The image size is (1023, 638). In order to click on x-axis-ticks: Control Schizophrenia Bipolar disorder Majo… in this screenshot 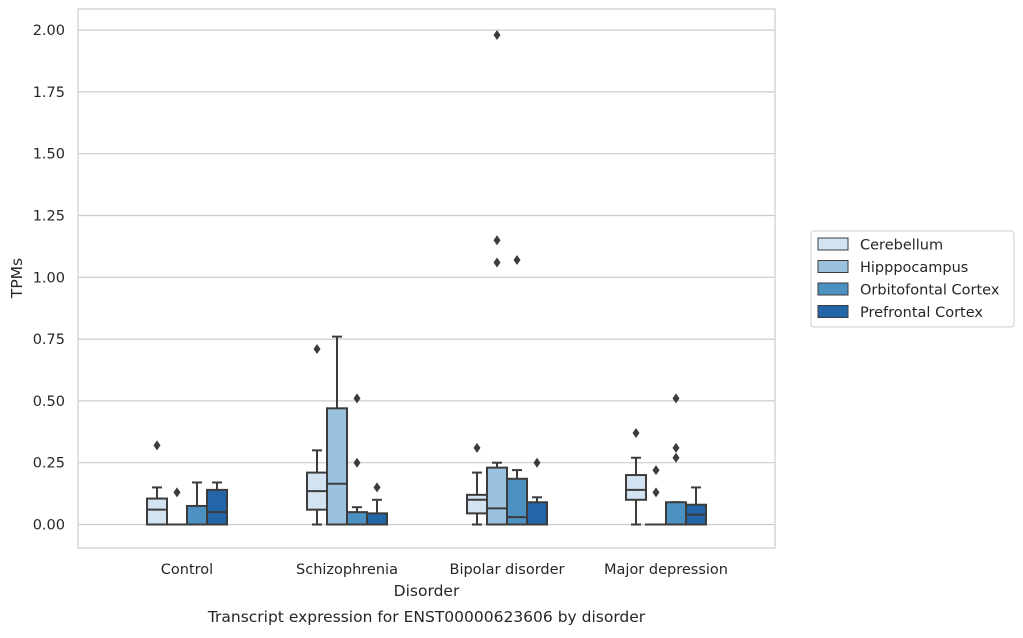, I will do `click(444, 570)`.